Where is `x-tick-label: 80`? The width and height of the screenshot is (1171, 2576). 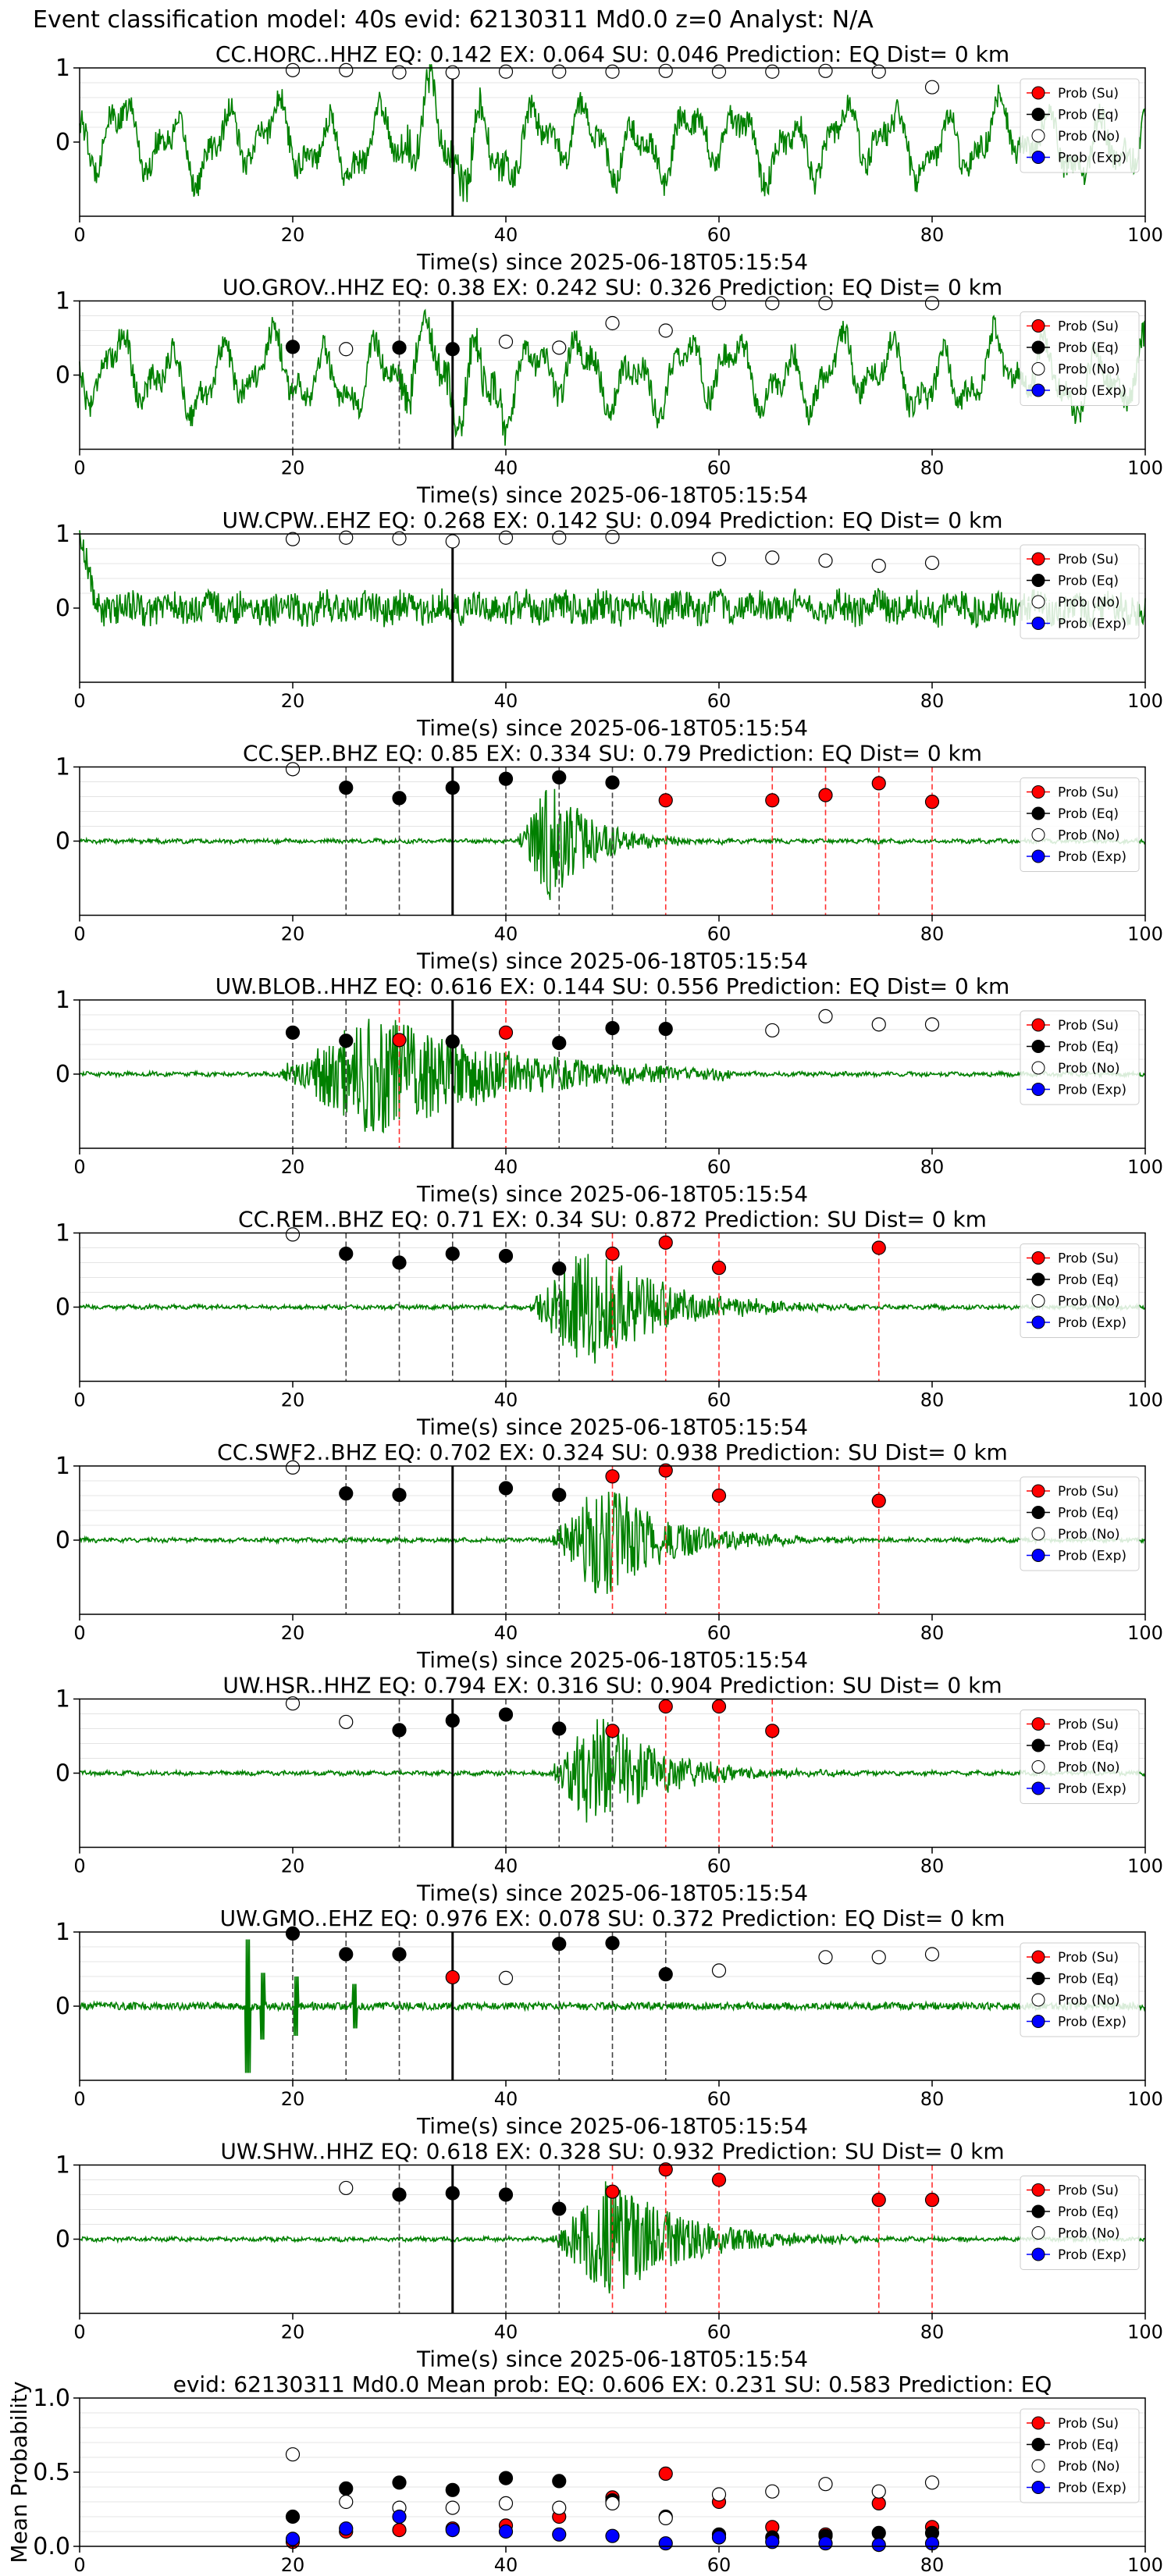 x-tick-label: 80 is located at coordinates (932, 2332).